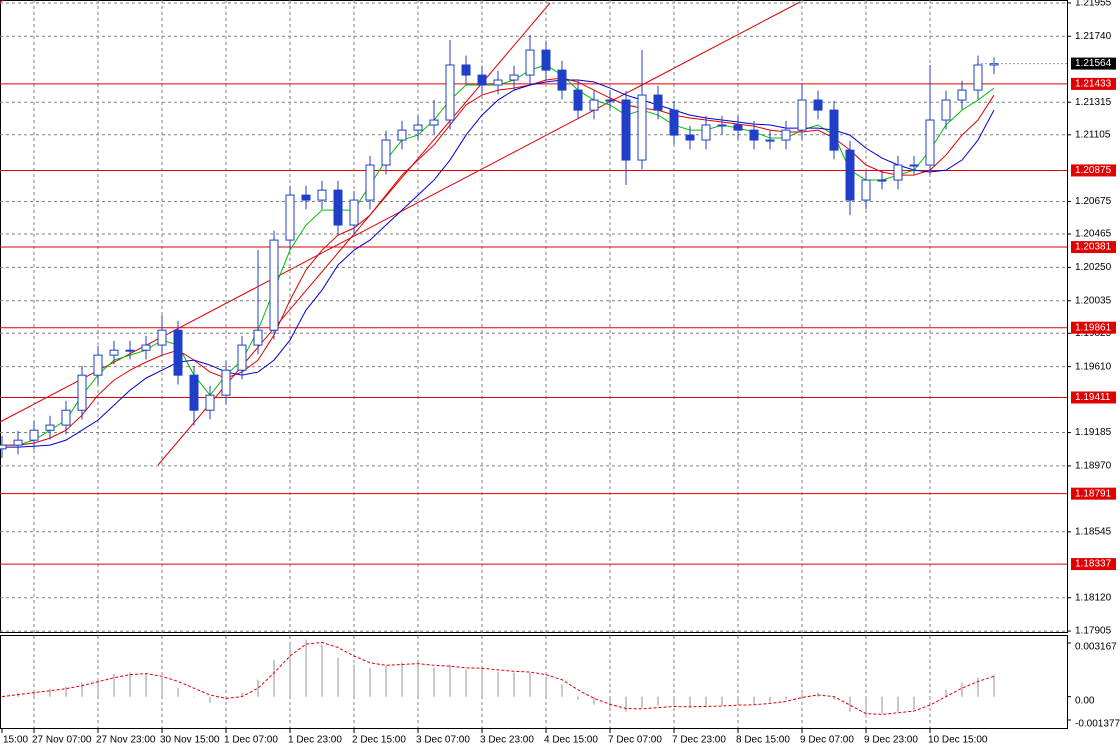 This screenshot has height=755, width=1120. What do you see at coordinates (1093, 247) in the screenshot?
I see `level-label: 1.20381` at bounding box center [1093, 247].